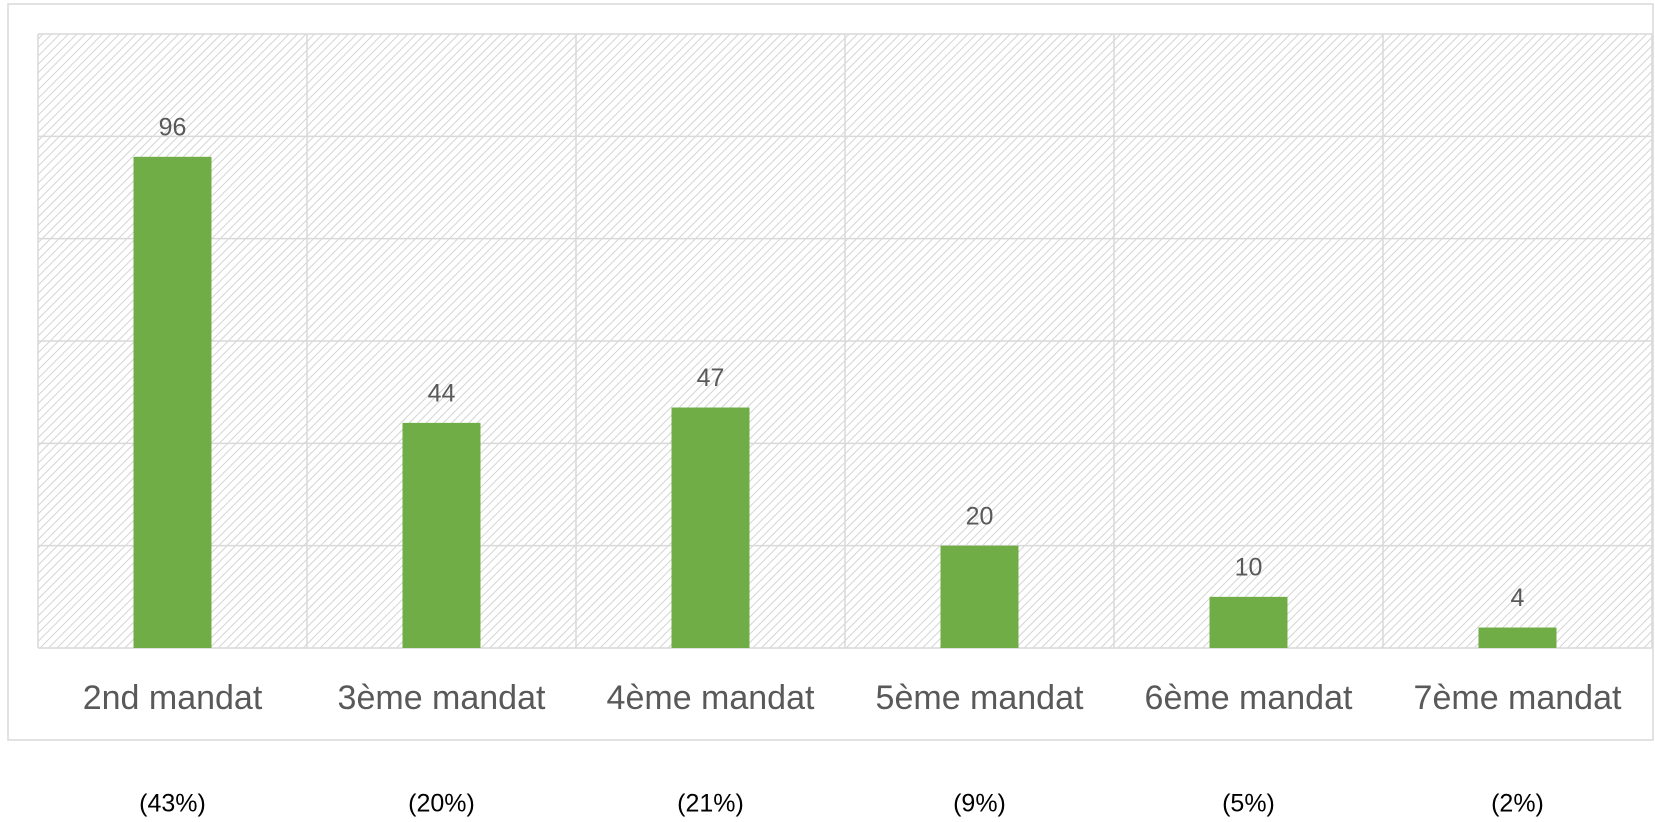 Image resolution: width=1655 pixels, height=822 pixels. Describe the element at coordinates (172, 804) in the screenshot. I see `percent-annotation: (43%)` at that location.